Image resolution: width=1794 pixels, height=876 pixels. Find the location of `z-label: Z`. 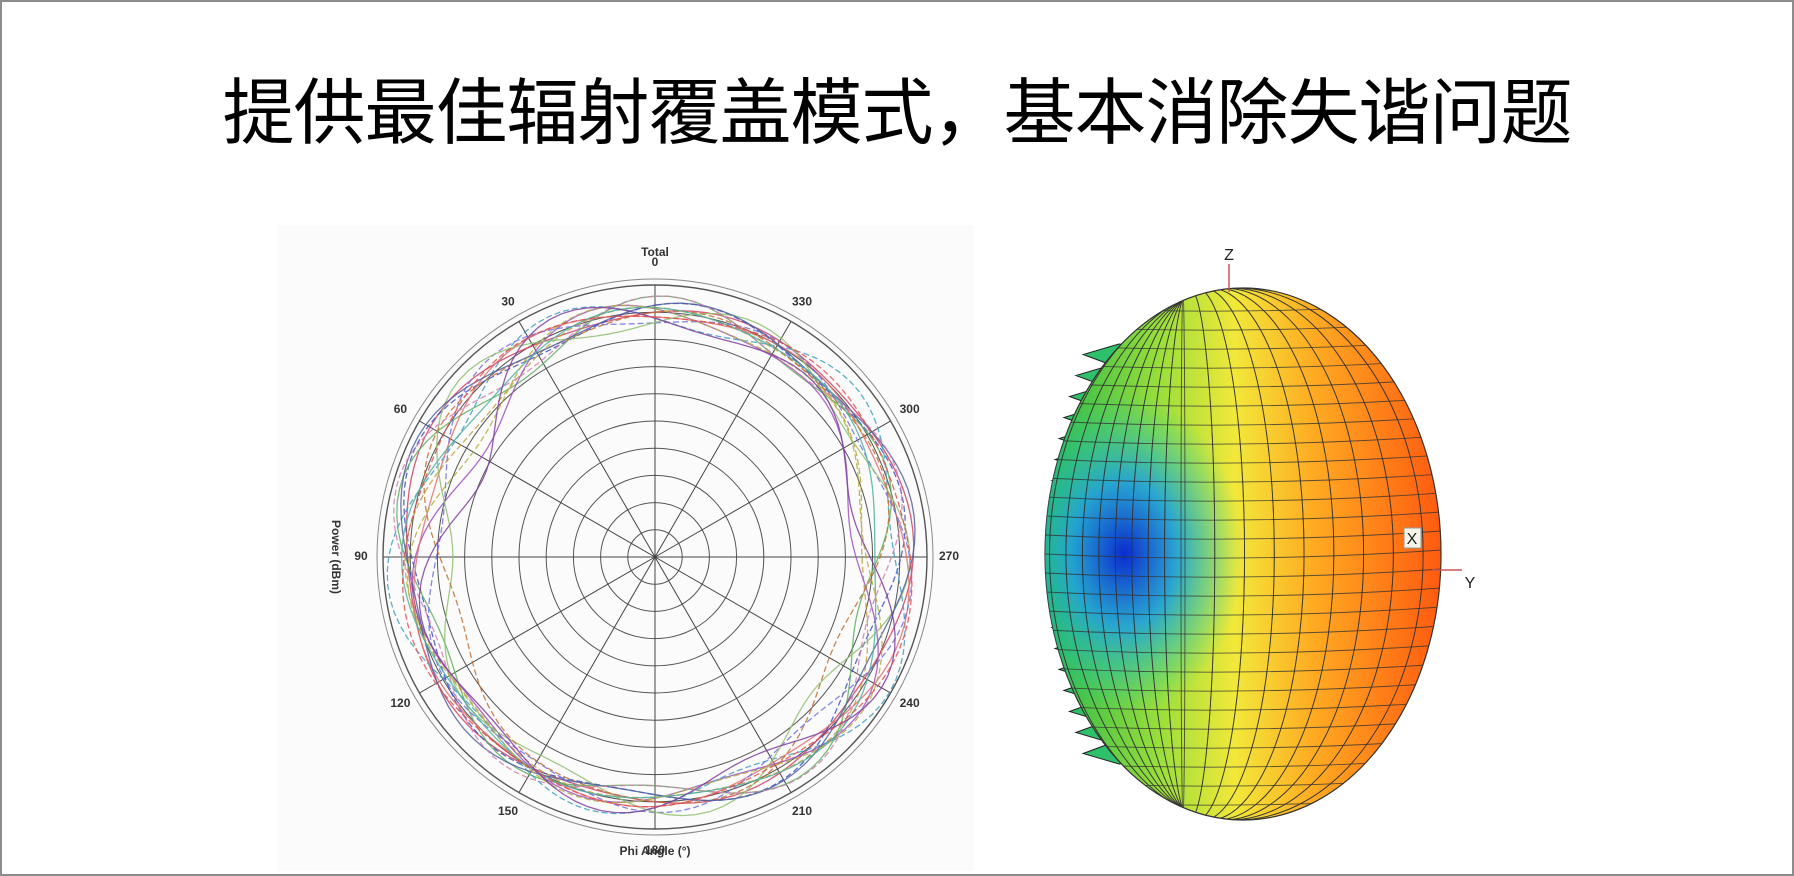

z-label: Z is located at coordinates (1229, 255).